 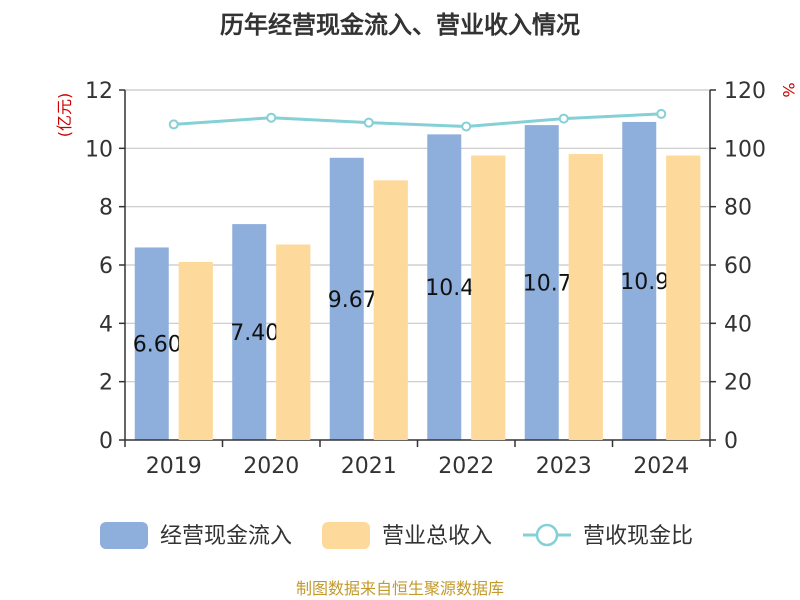 I want to click on legend-item: 经营现金流入, so click(x=196, y=535).